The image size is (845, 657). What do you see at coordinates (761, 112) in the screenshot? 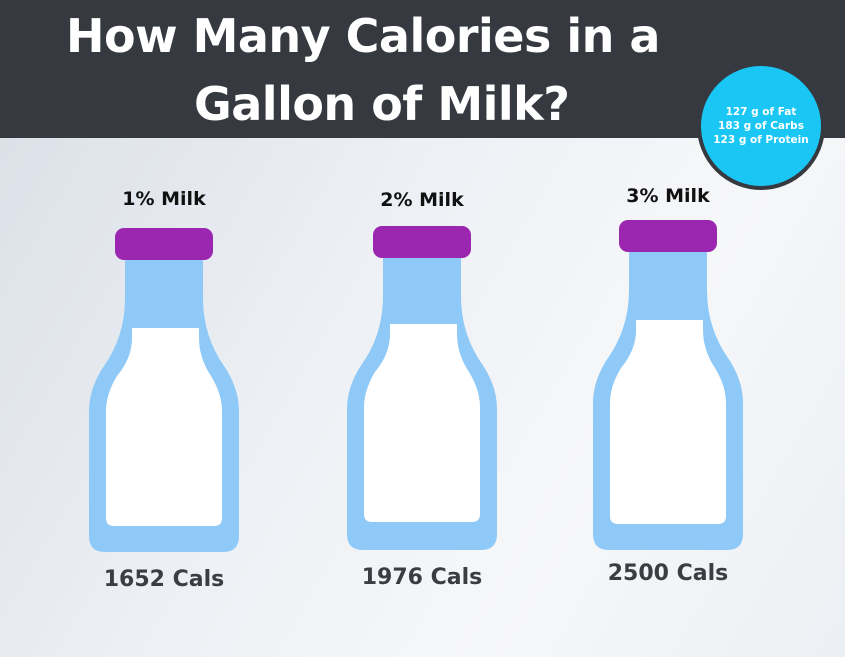
I see `nutrition-fat: 127 g of Fat` at bounding box center [761, 112].